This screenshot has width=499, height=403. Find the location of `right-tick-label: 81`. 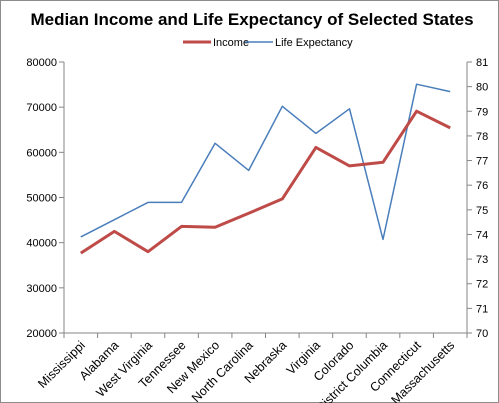

right-tick-label: 81 is located at coordinates (482, 63).